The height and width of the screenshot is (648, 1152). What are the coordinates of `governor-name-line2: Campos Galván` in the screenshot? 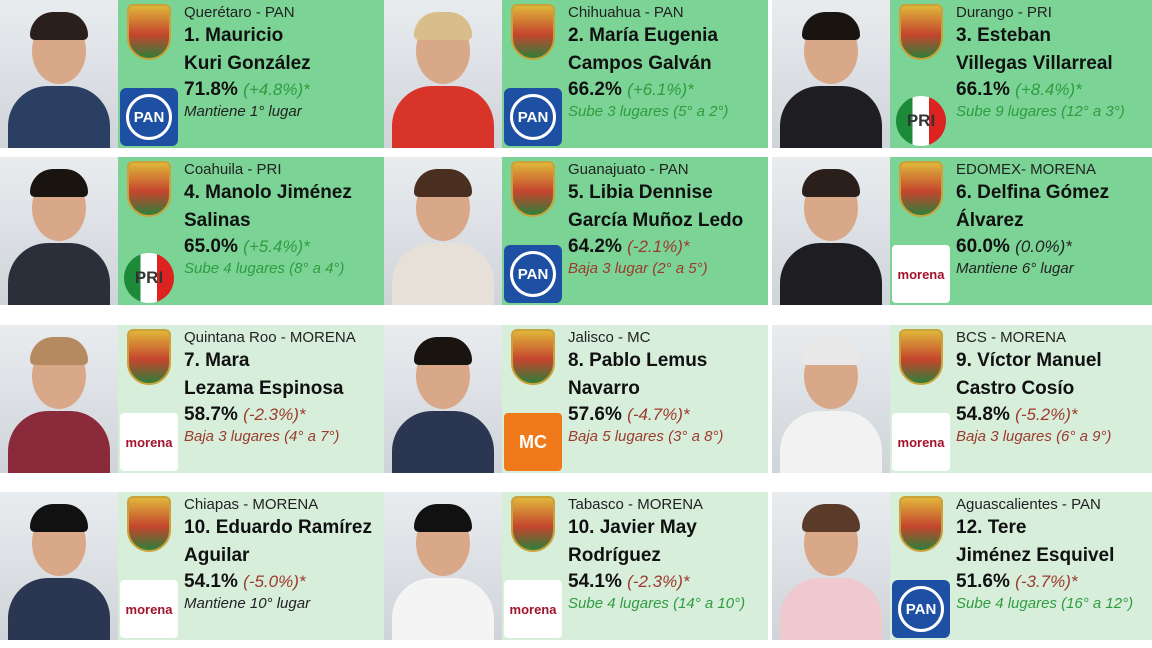 It's located at (640, 63).